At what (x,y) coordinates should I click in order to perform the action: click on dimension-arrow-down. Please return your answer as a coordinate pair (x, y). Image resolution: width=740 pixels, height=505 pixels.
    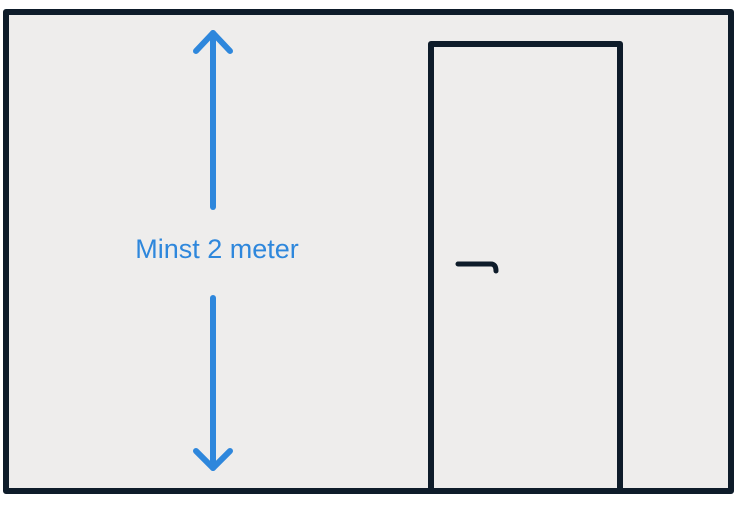
    Looking at the image, I should click on (213, 383).